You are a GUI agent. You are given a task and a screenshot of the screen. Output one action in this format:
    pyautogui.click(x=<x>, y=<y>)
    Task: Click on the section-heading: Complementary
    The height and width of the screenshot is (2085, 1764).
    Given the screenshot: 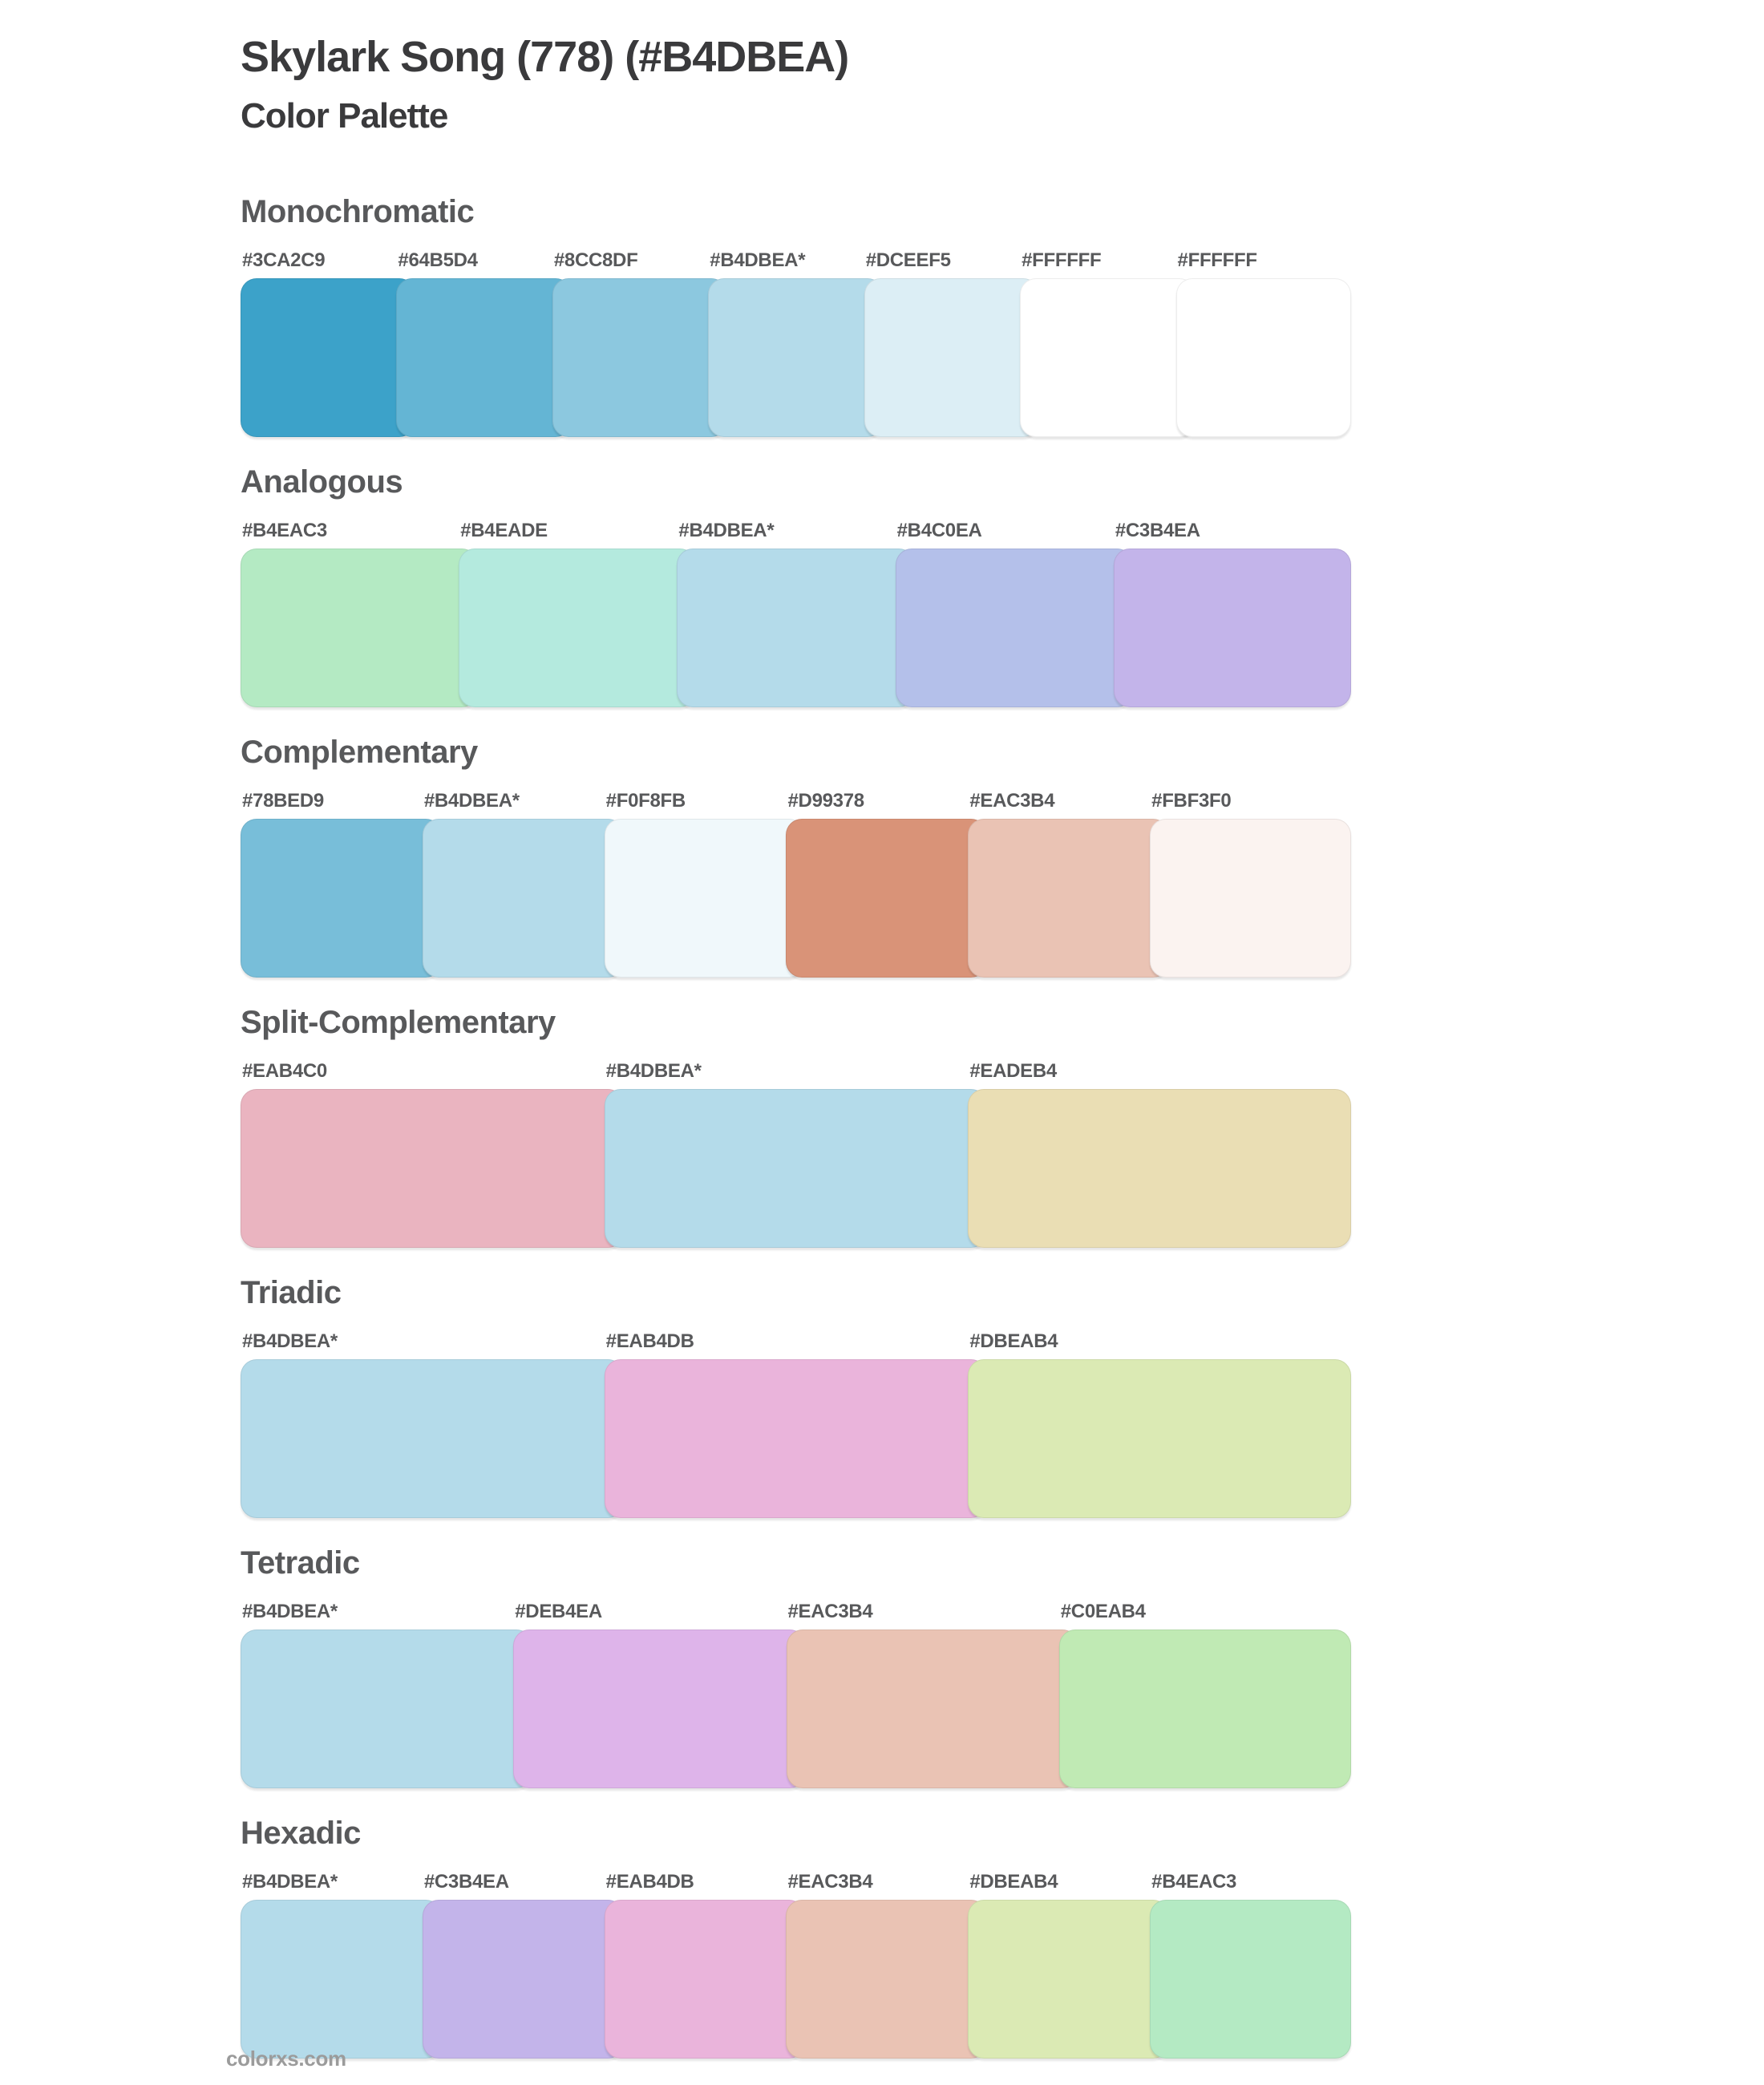 What is the action you would take?
    pyautogui.click(x=359, y=752)
    